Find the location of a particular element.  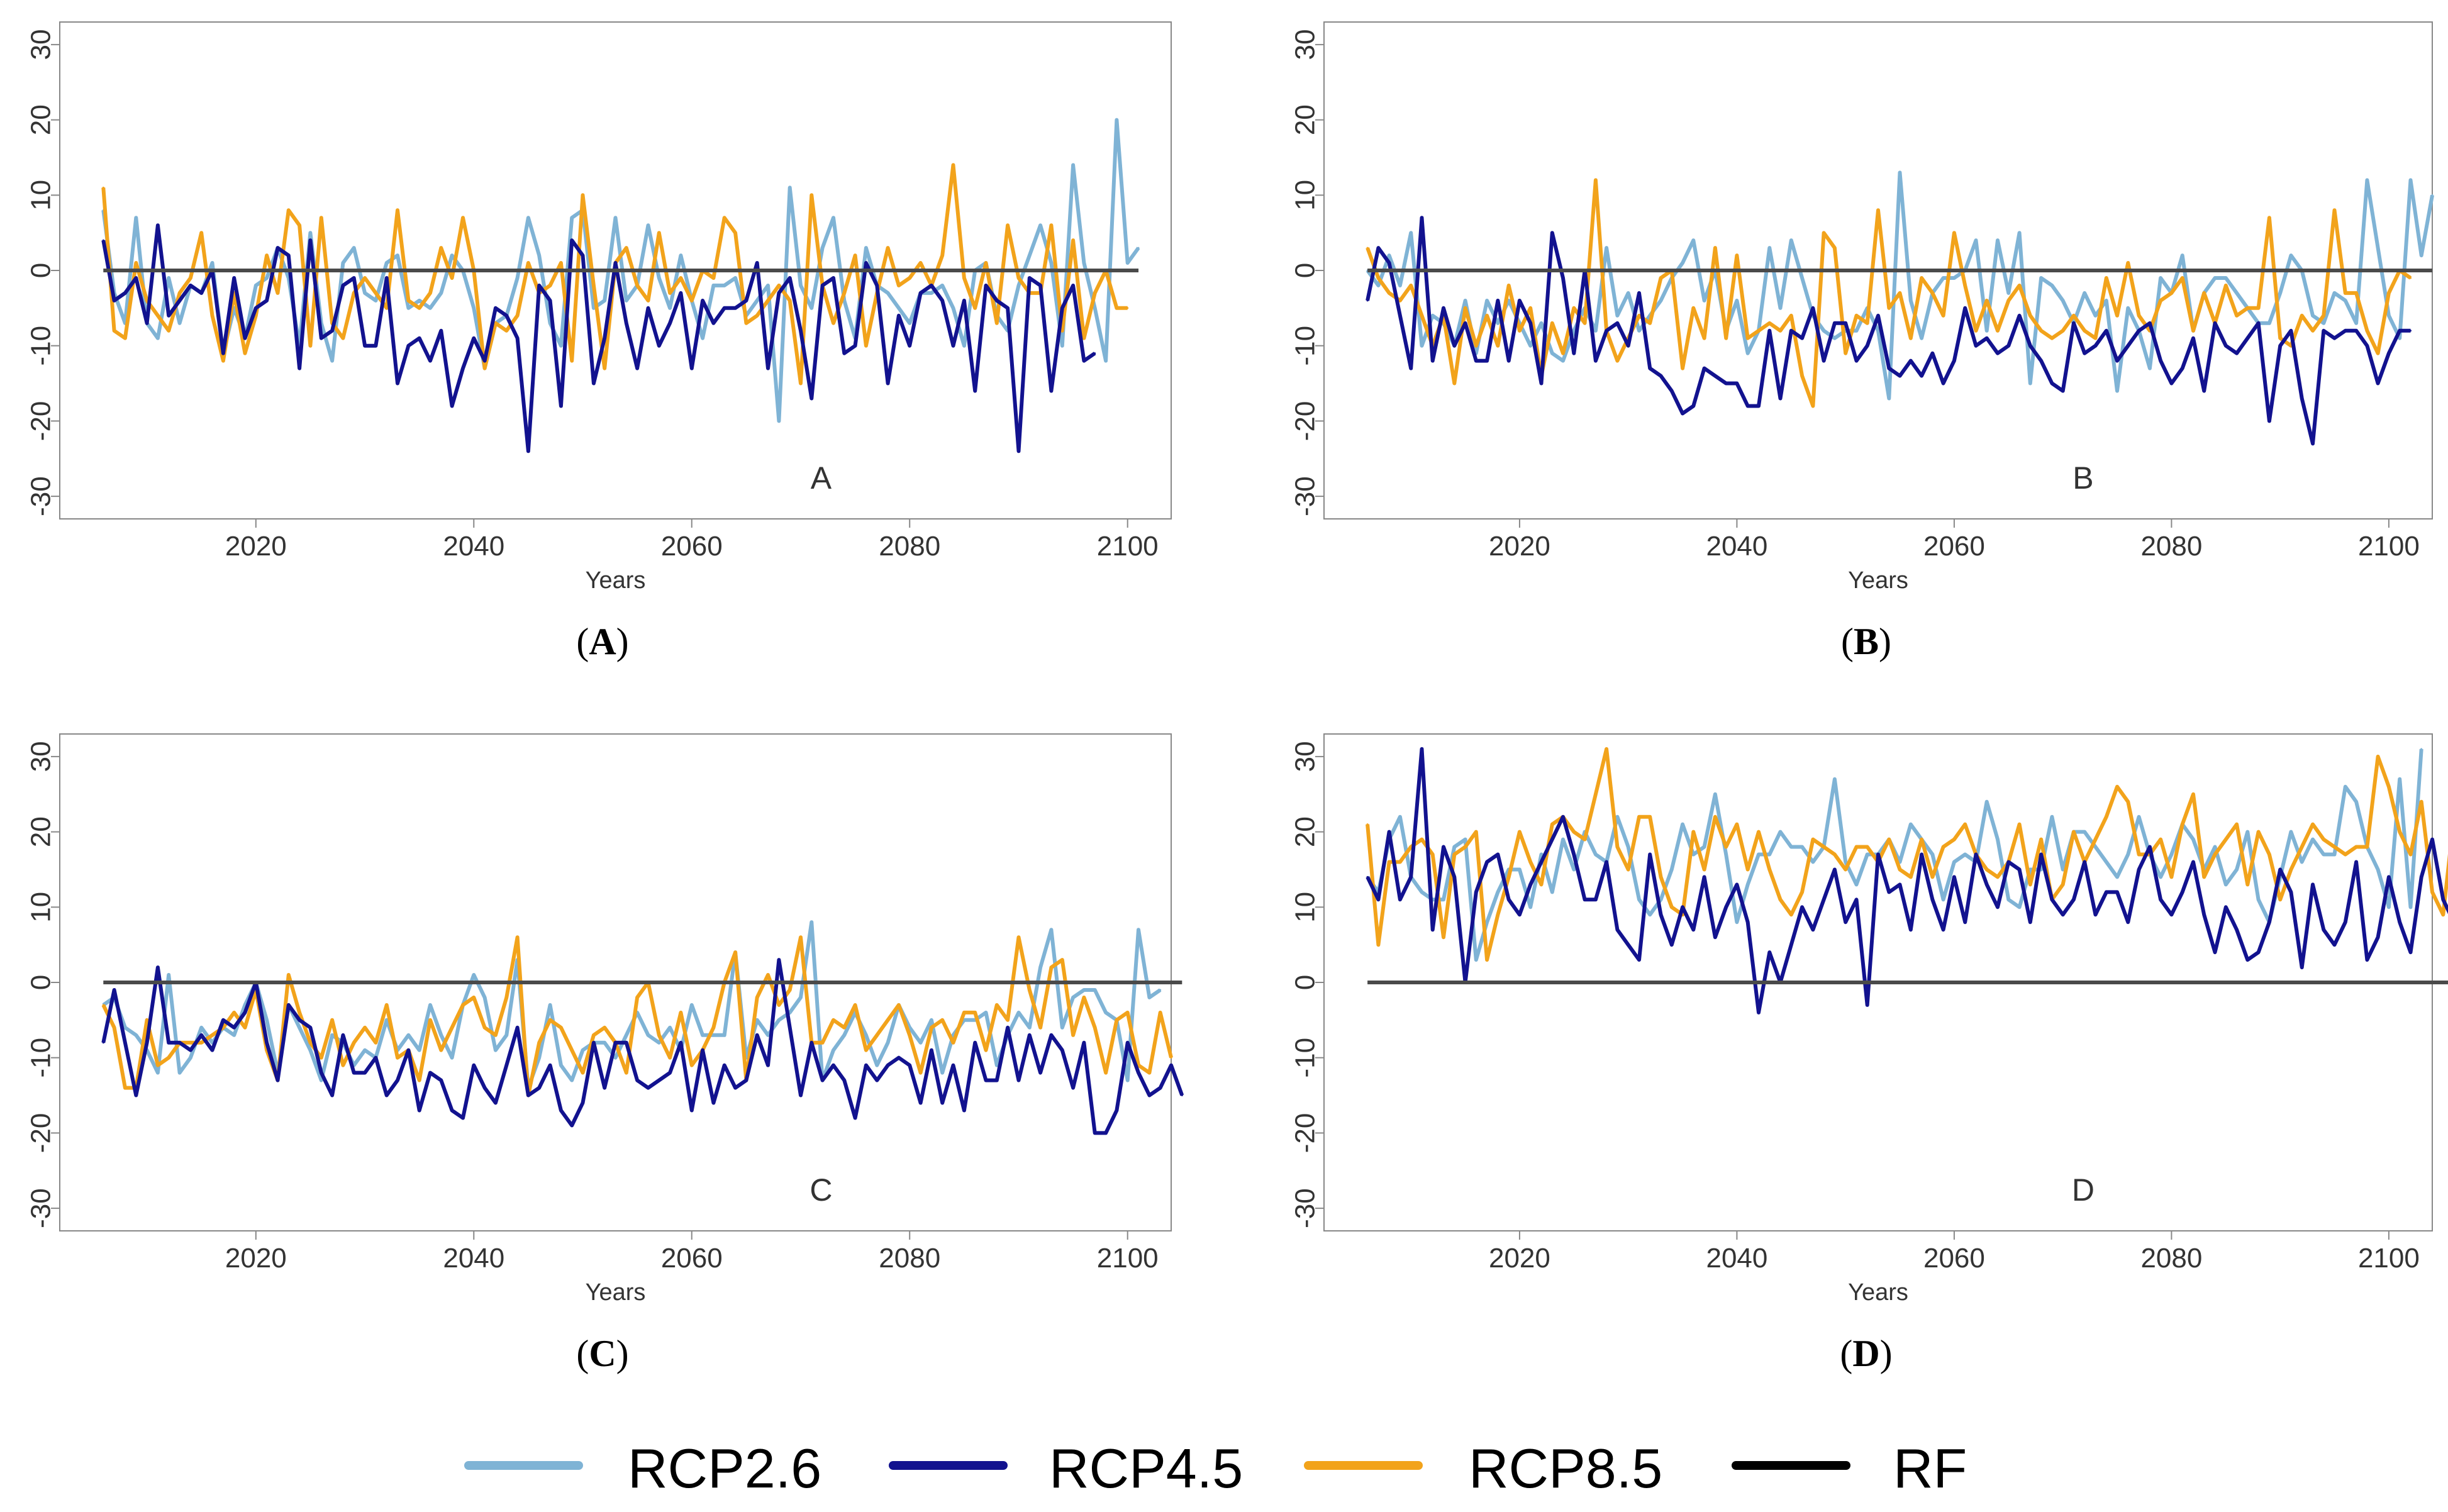

y-tick-label-a-6: -30 is located at coordinates (41, 496).